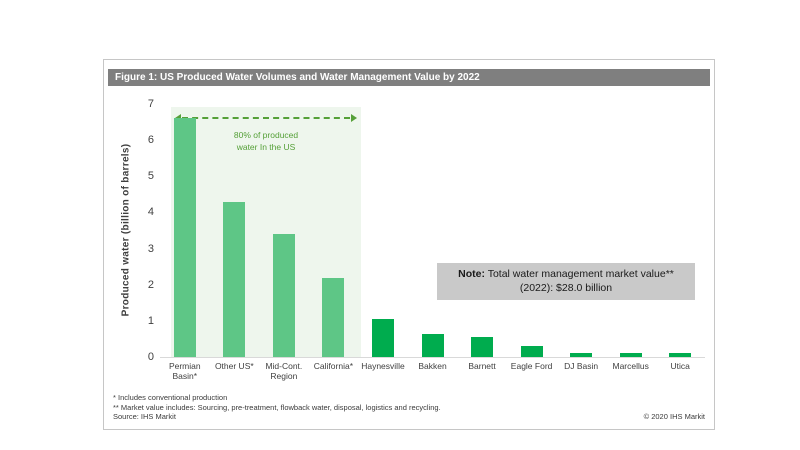  I want to click on y-tick-label: 0, so click(150, 357).